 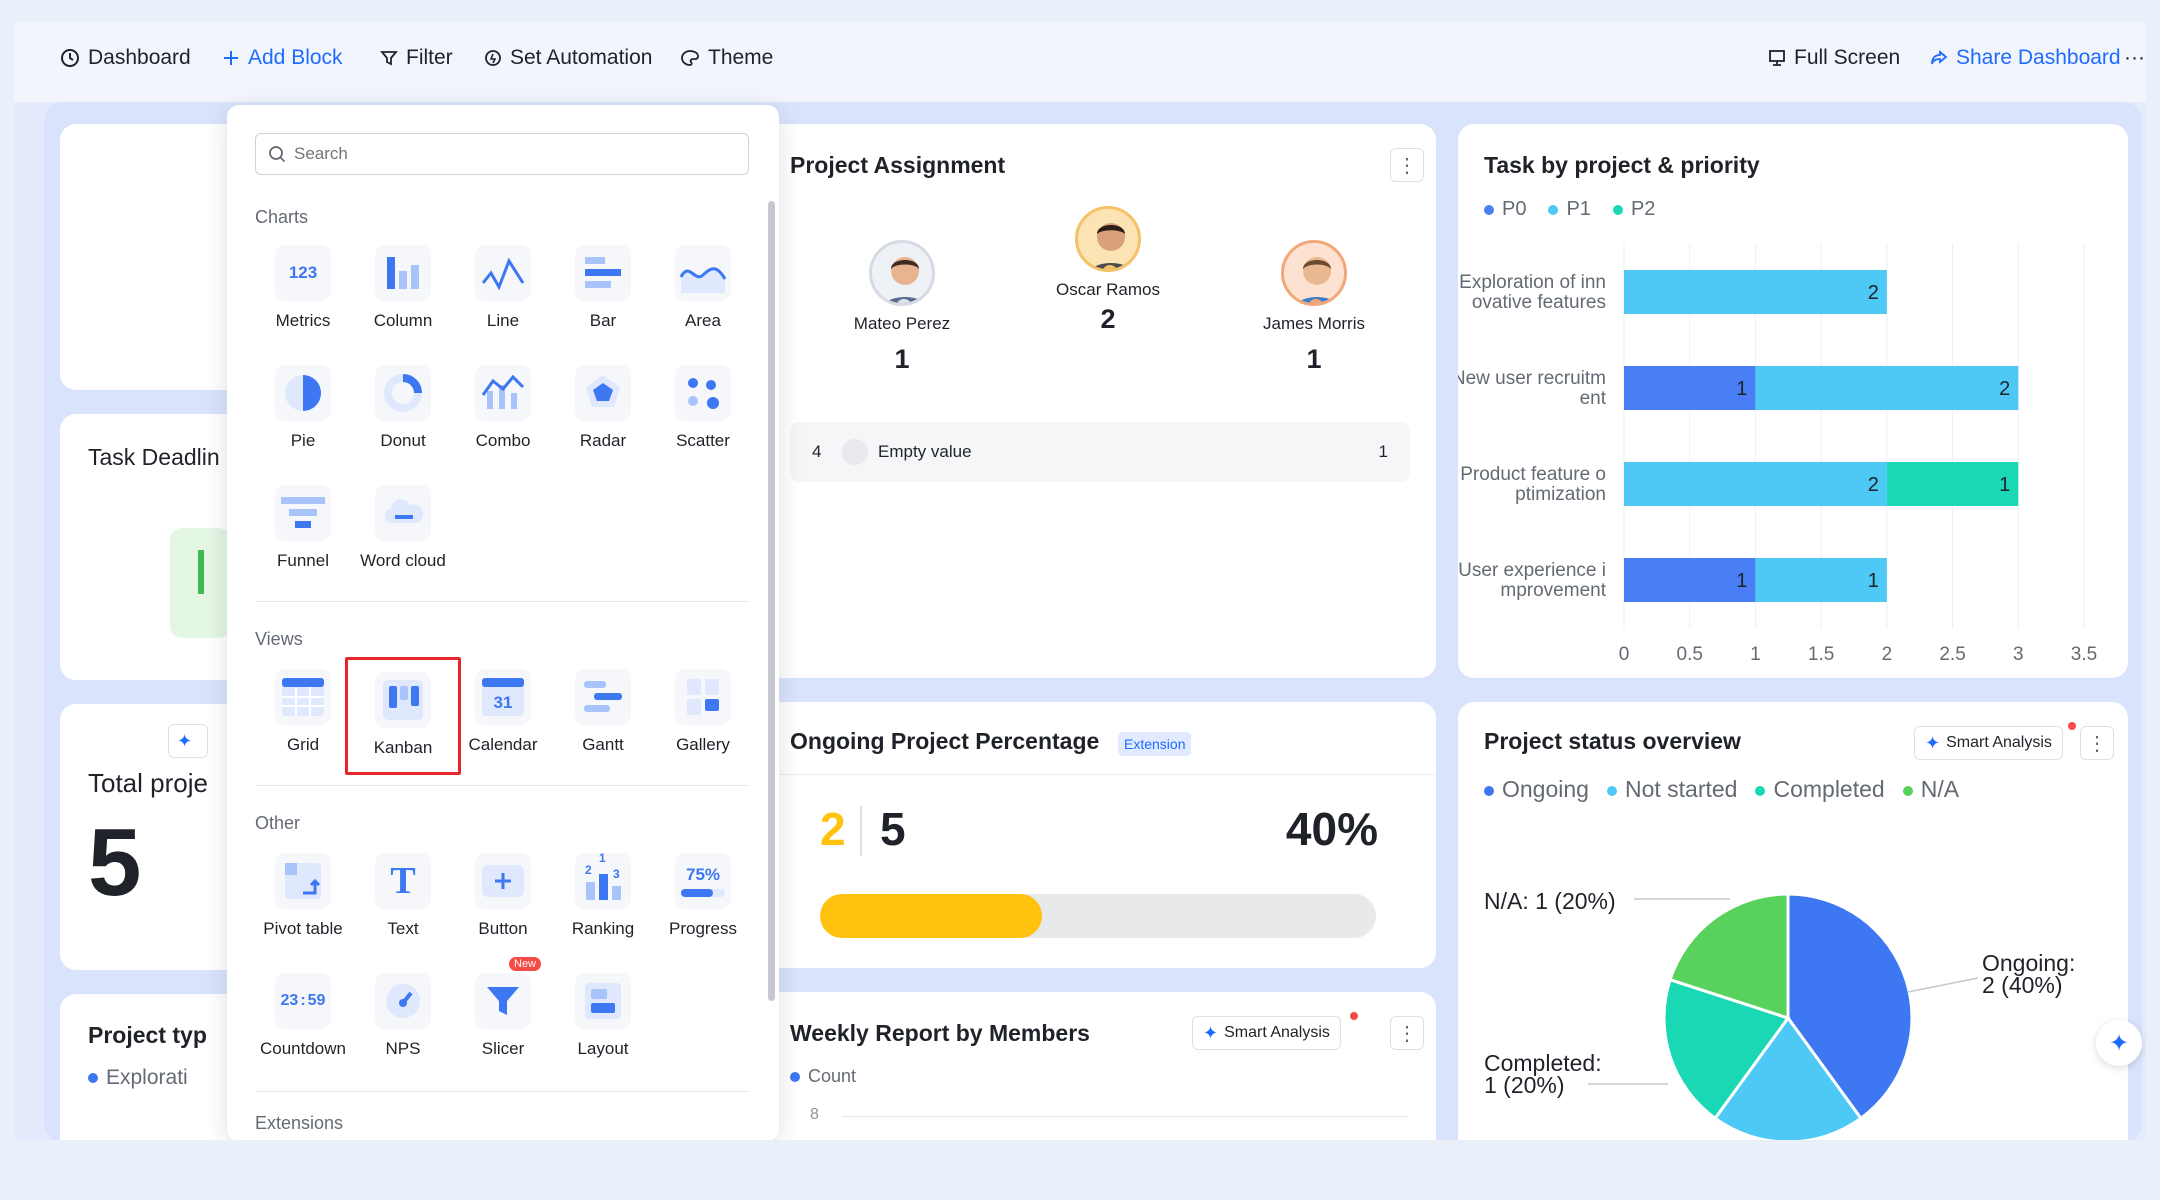 What do you see at coordinates (303, 288) in the screenshot?
I see `block-metrics: 123 Metrics` at bounding box center [303, 288].